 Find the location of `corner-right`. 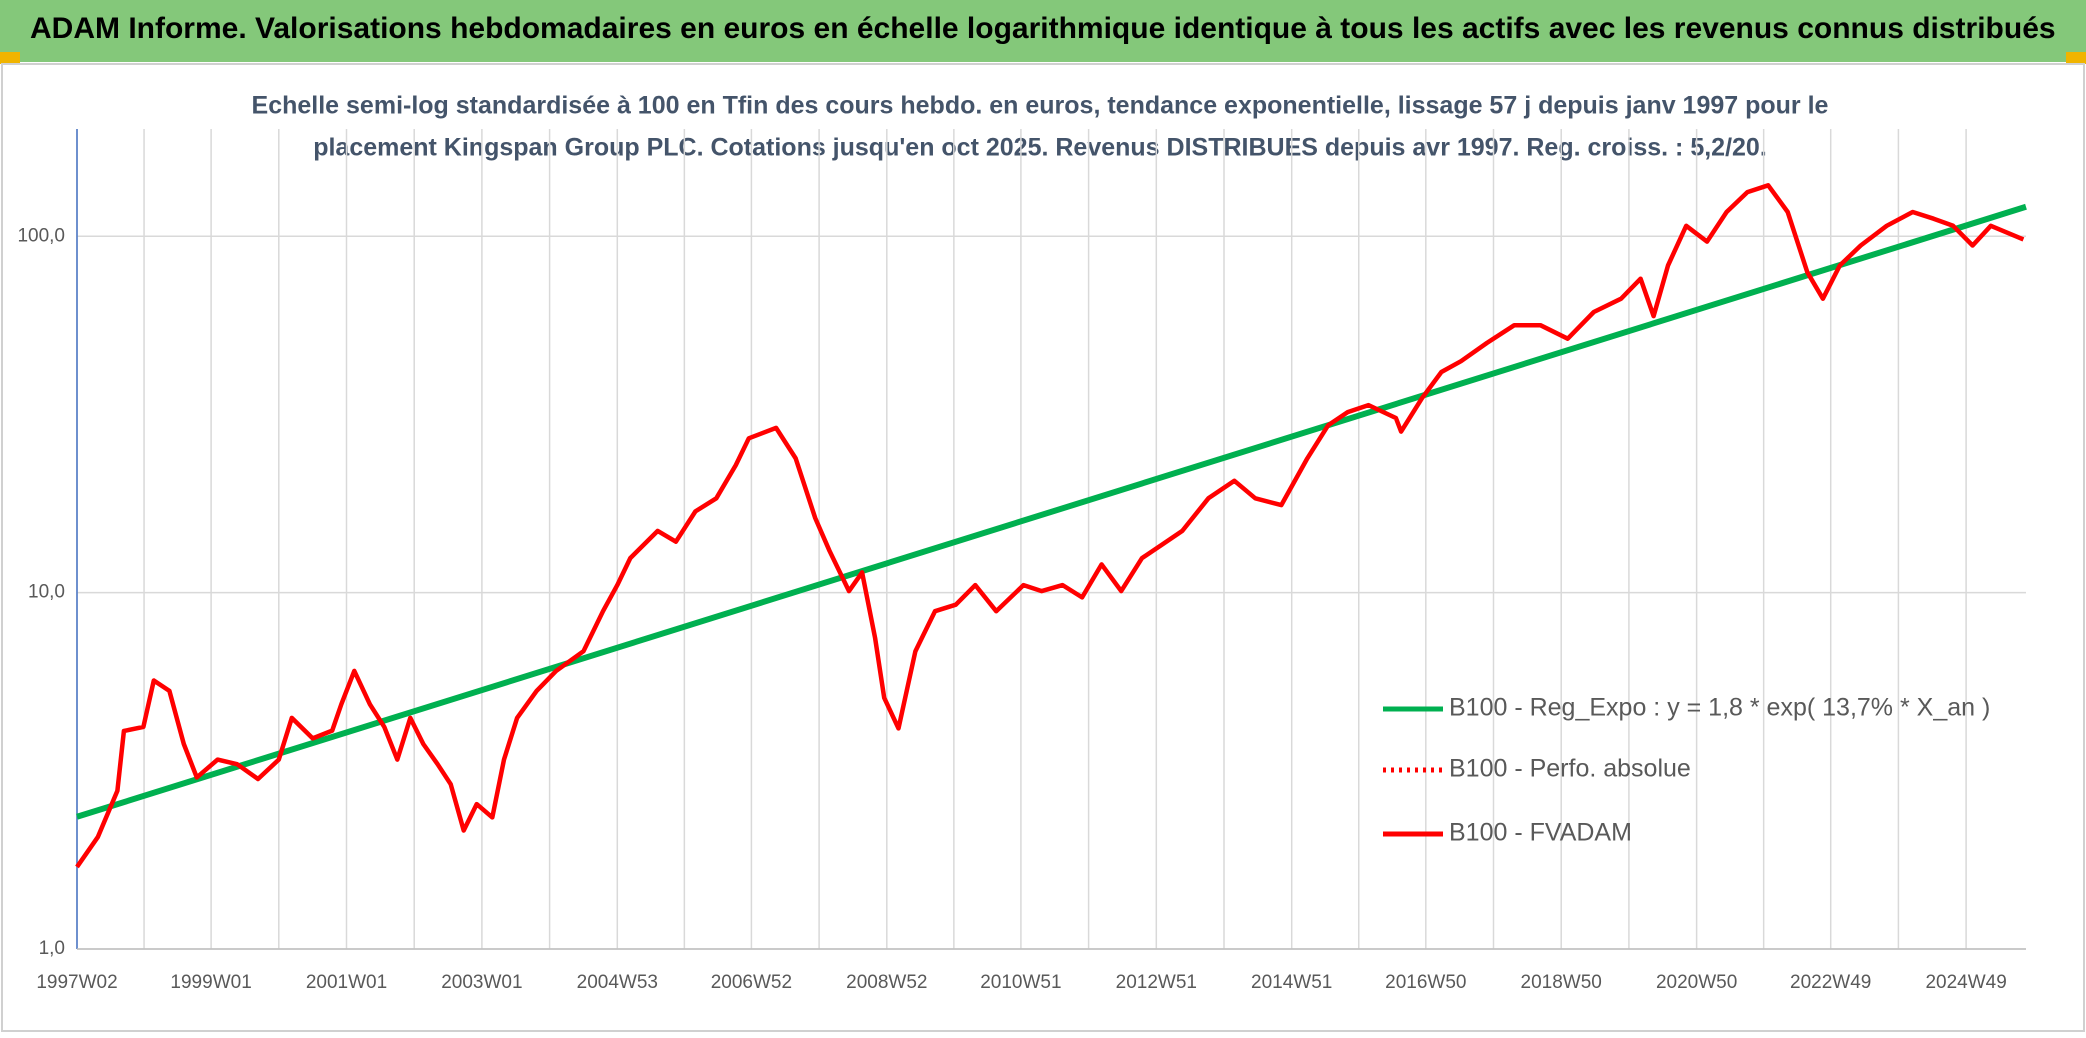

corner-right is located at coordinates (2076, 58).